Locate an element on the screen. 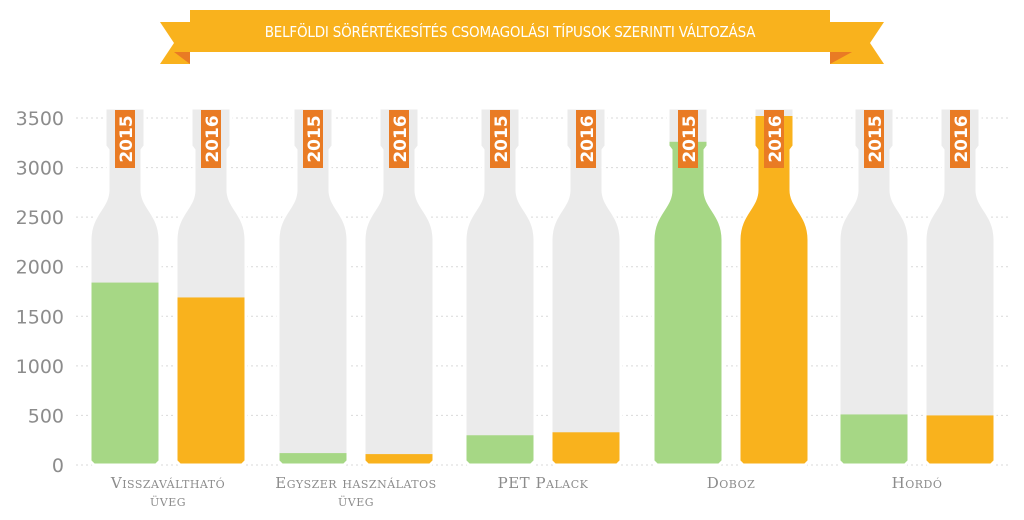 This screenshot has height=520, width=1024. banner-body is located at coordinates (510, 31).